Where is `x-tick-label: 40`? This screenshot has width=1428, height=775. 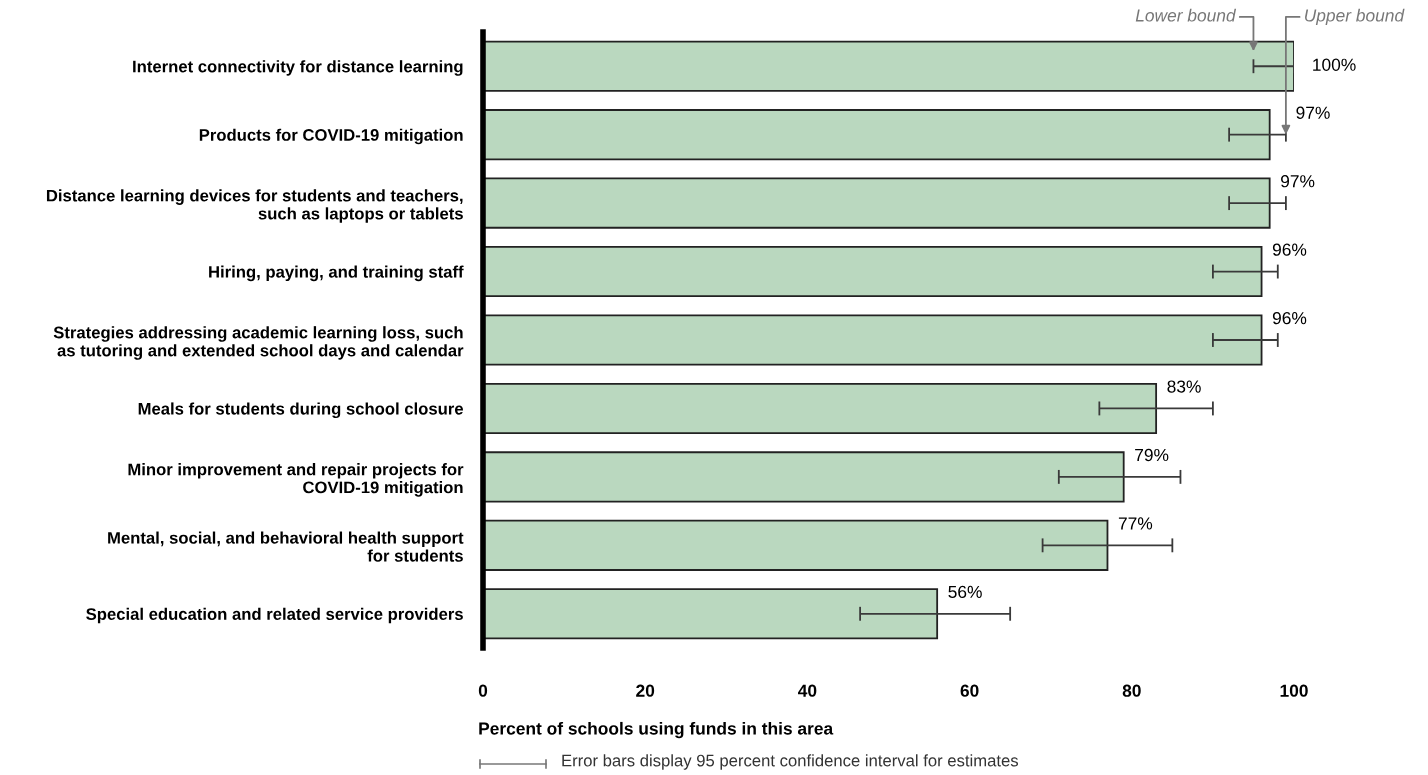
x-tick-label: 40 is located at coordinates (807, 690).